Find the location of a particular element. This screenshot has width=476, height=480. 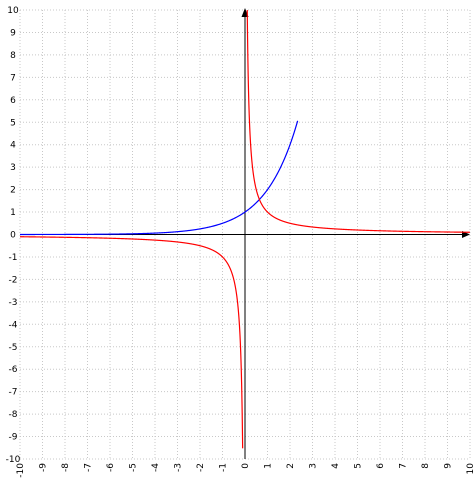

y-tick-label: -7 is located at coordinates (13, 393).